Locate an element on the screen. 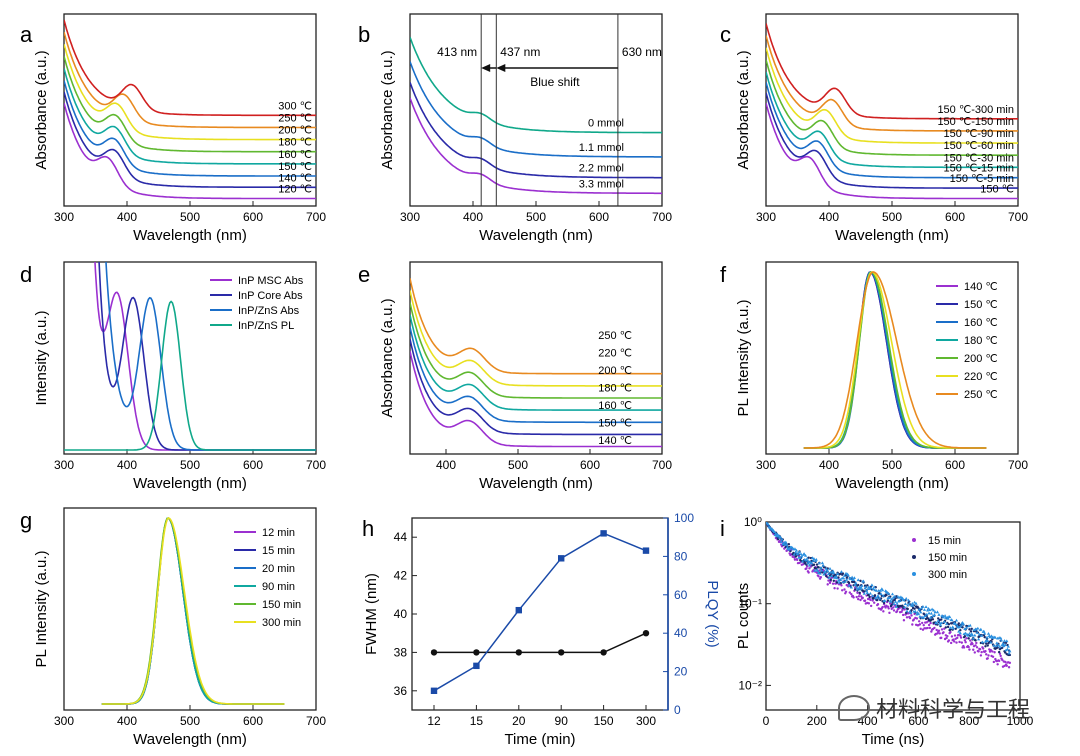  y-axis-label-e: Absorbance (a.u.) is located at coordinates (387, 357).